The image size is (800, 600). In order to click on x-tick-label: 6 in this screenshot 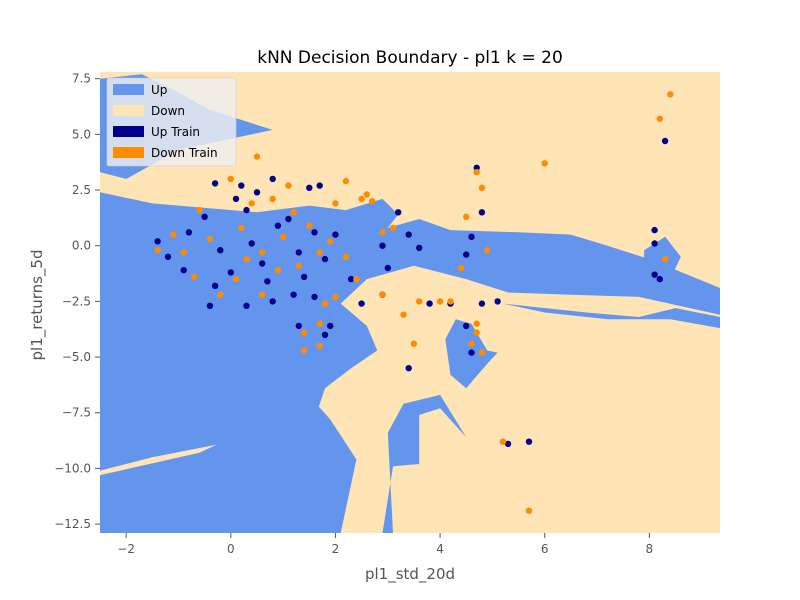, I will do `click(545, 549)`.